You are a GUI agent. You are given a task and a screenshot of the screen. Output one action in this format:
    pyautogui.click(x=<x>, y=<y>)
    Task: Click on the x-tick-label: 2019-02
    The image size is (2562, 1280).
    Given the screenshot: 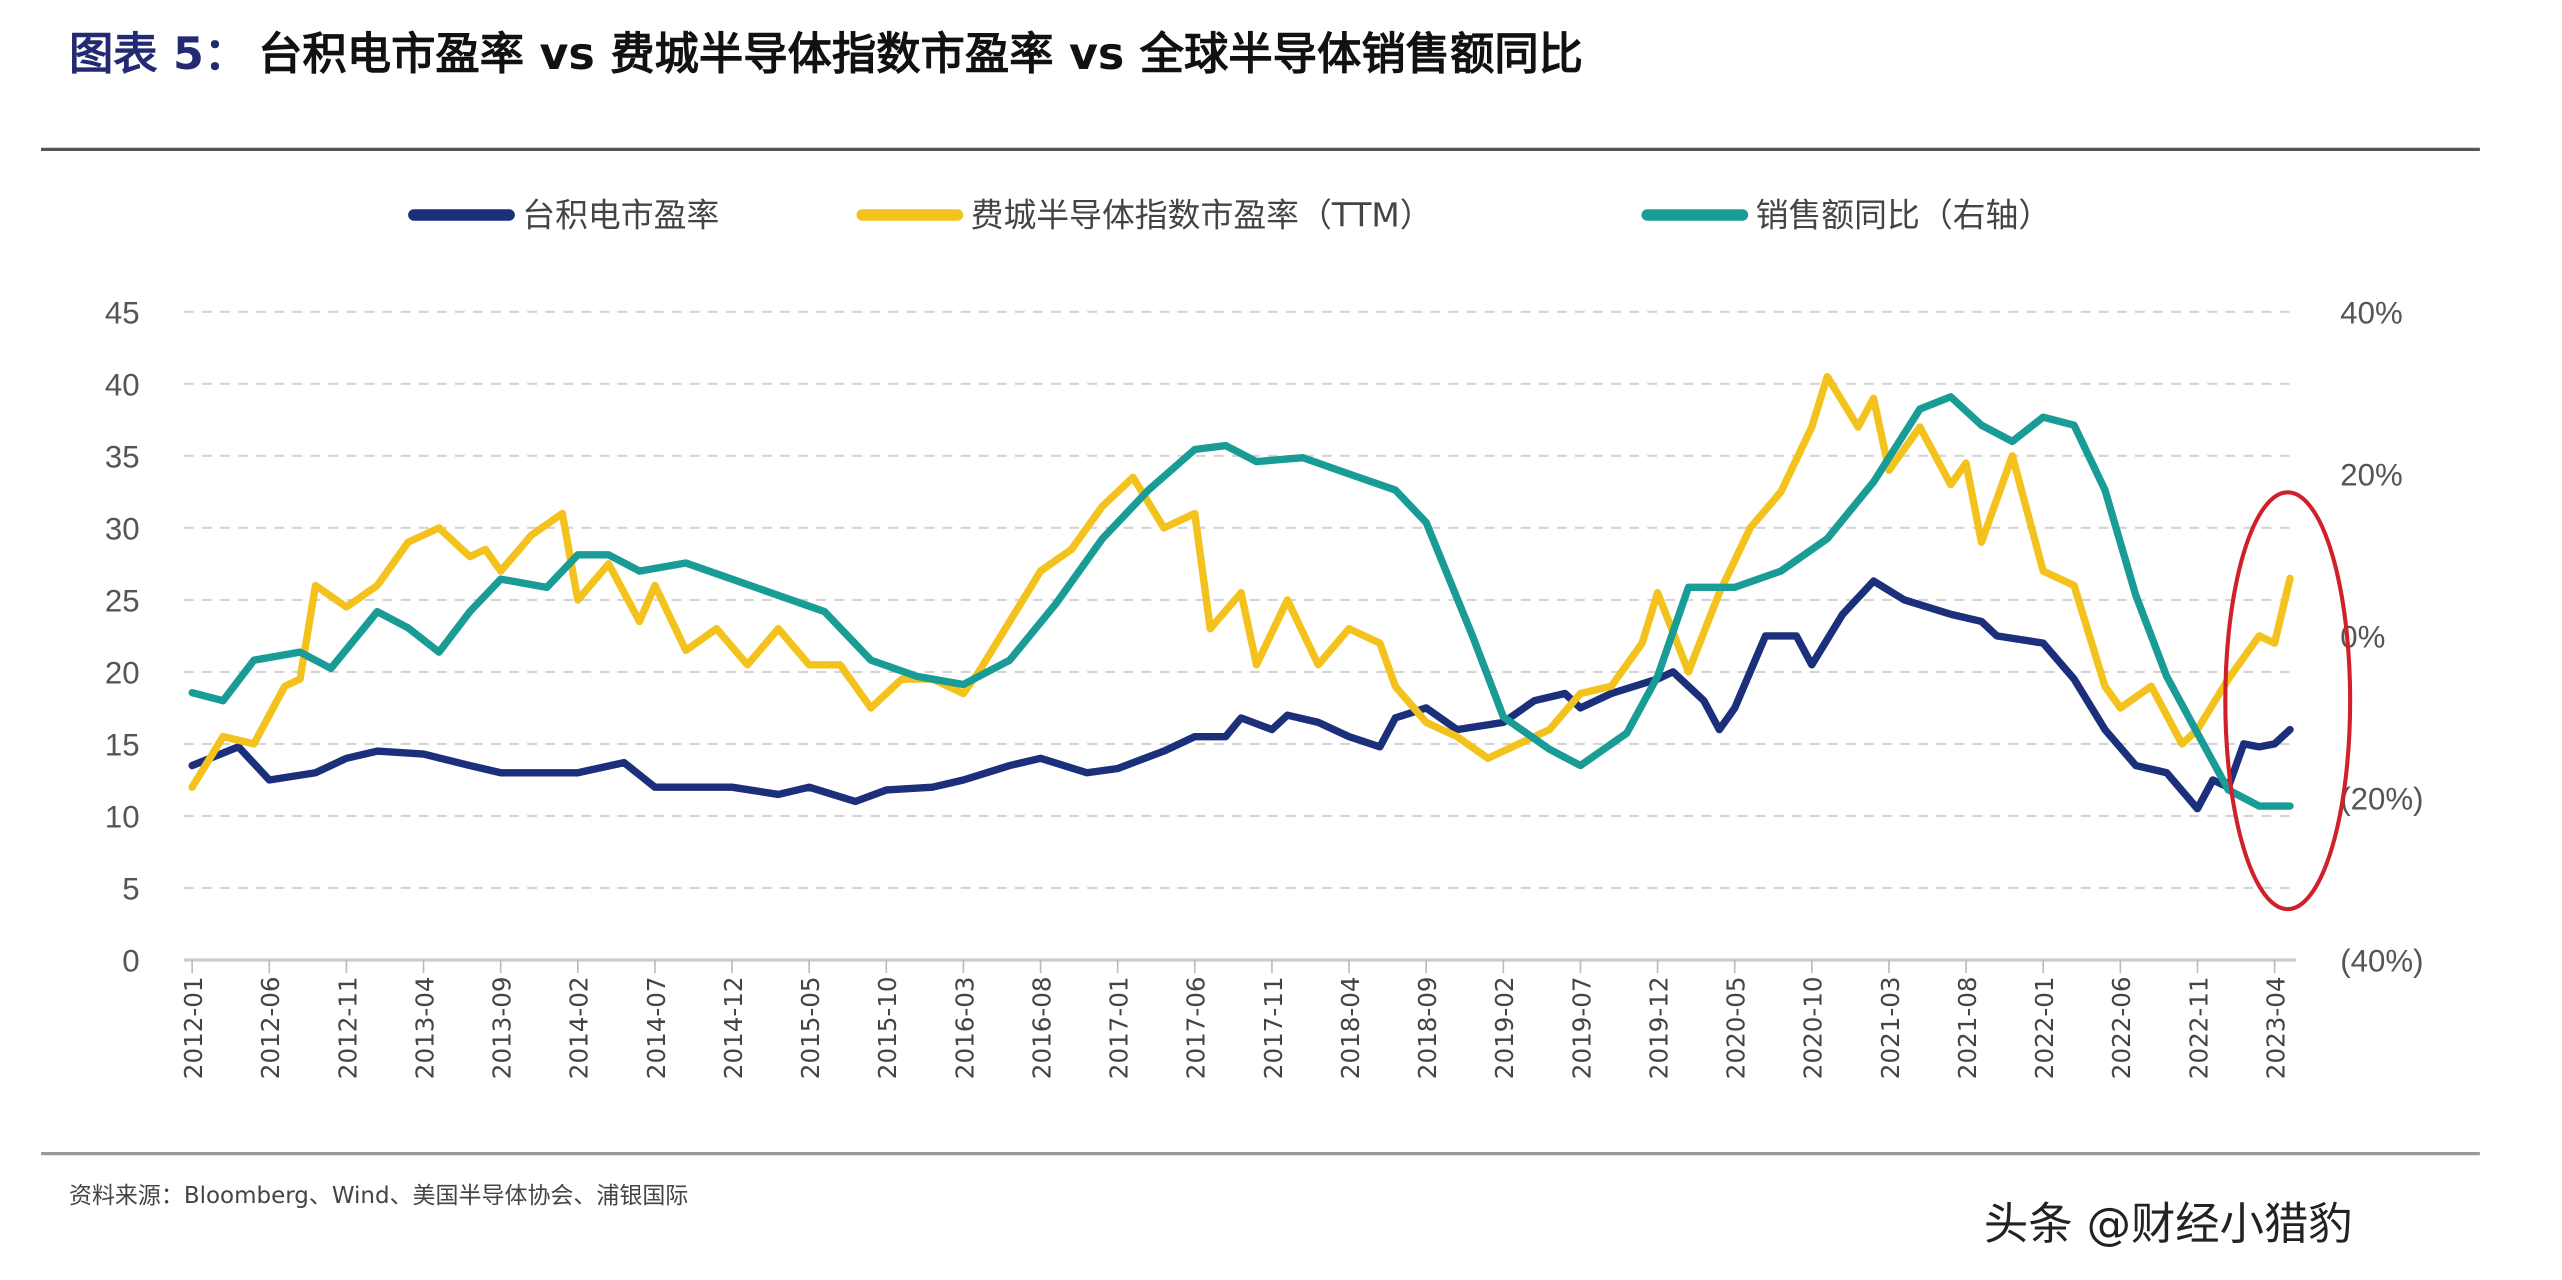 What is the action you would take?
    pyautogui.click(x=1504, y=1027)
    